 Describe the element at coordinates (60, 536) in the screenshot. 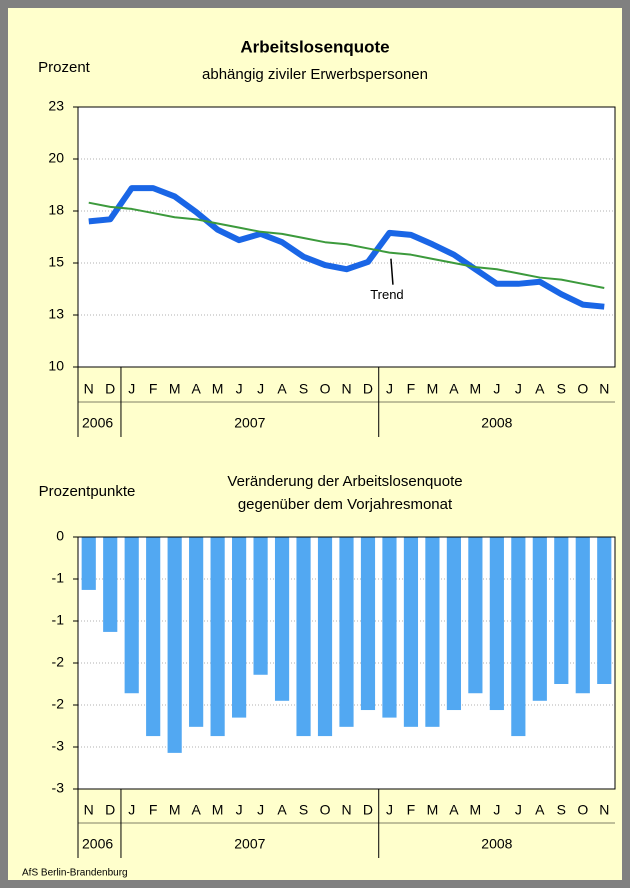

I see `y-tick-label: 0` at that location.